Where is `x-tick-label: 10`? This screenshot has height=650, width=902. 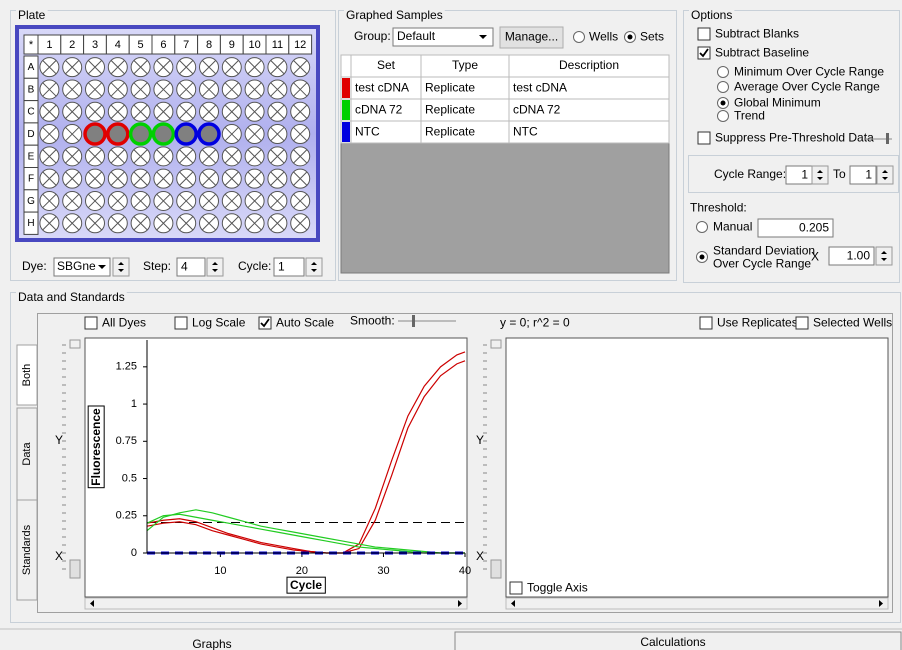 x-tick-label: 10 is located at coordinates (220, 571).